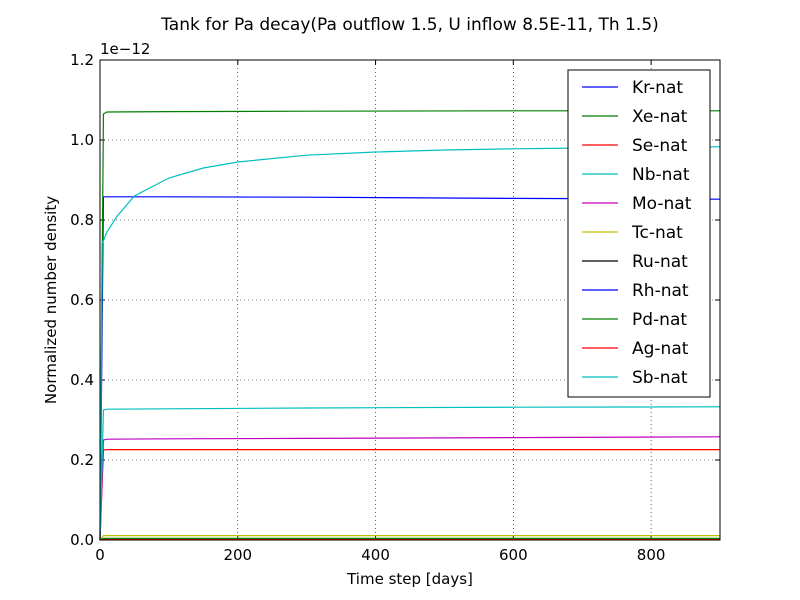 This screenshot has height=600, width=800. What do you see at coordinates (237, 555) in the screenshot?
I see `x-tick-label: 200` at bounding box center [237, 555].